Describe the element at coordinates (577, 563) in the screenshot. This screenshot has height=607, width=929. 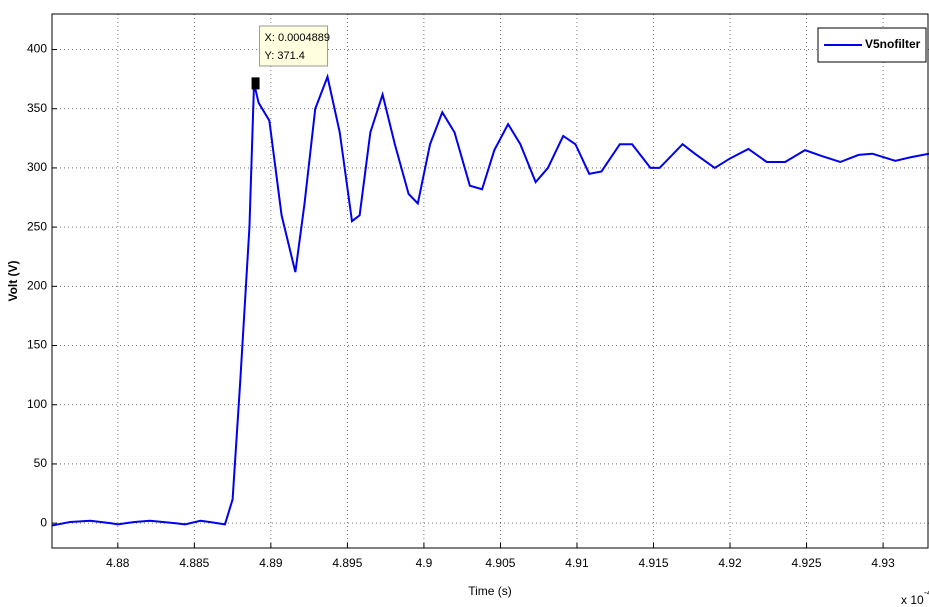
I see `x-tick-label: 4.91` at that location.